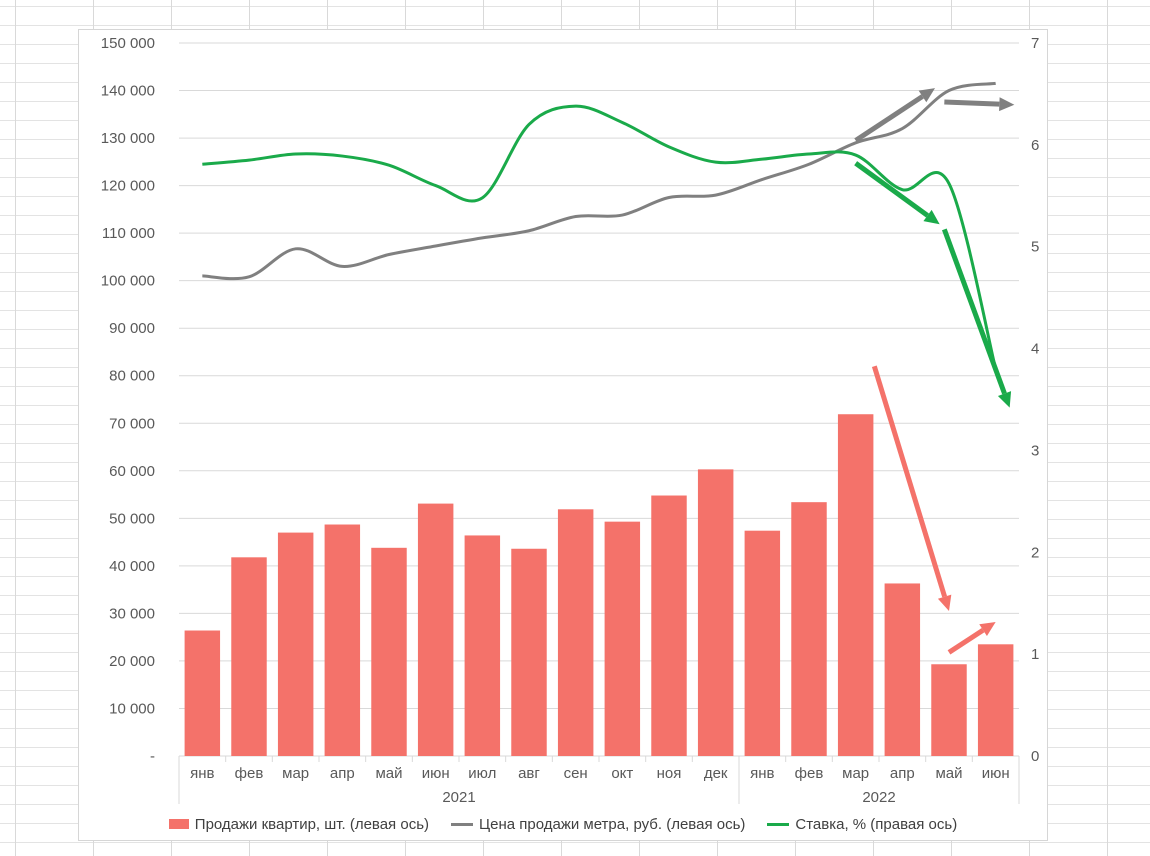  I want to click on left-tick-label: 40 000, so click(132, 566).